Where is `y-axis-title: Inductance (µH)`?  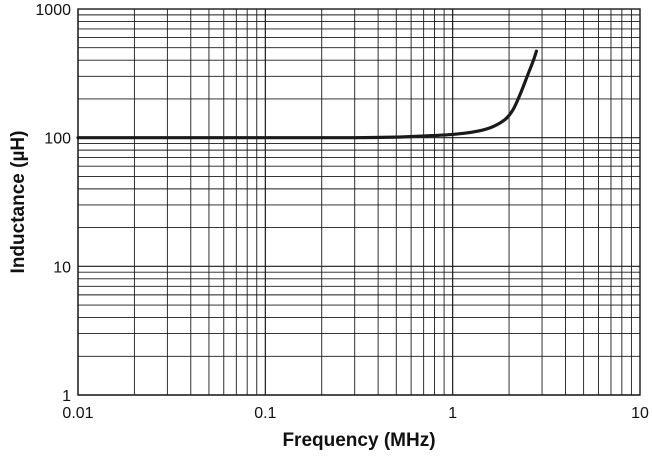
y-axis-title: Inductance (µH) is located at coordinates (18, 202).